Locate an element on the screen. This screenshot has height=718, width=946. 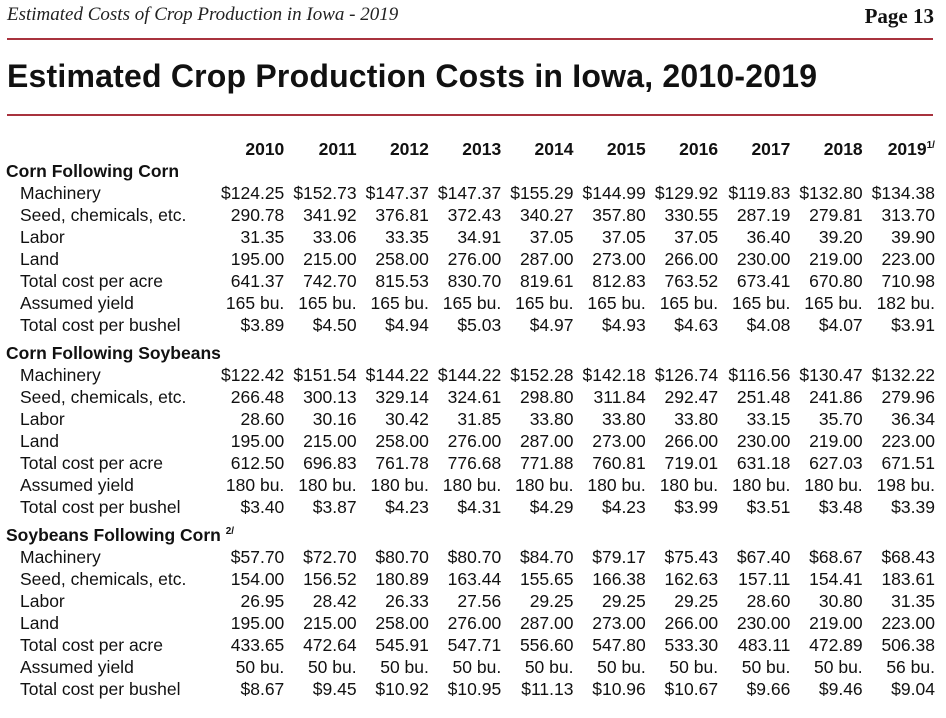
table-cell: $3.99 is located at coordinates (696, 507).